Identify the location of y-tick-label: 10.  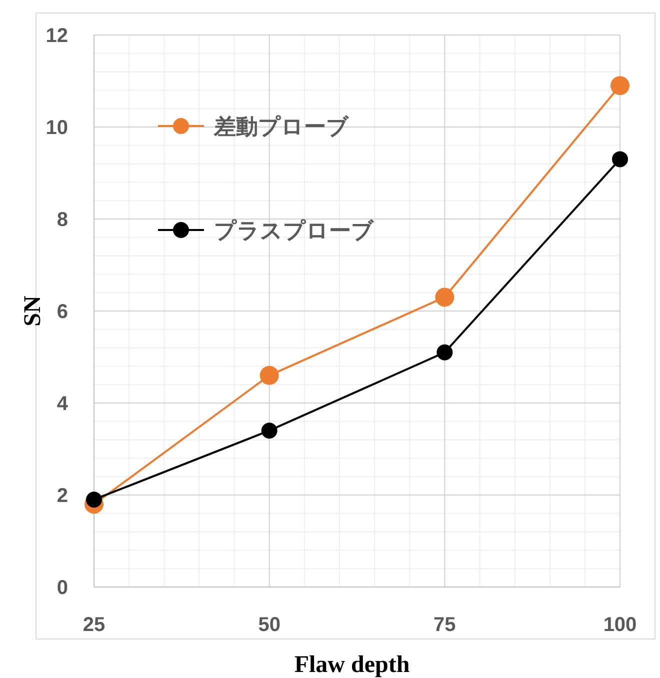
(57, 128).